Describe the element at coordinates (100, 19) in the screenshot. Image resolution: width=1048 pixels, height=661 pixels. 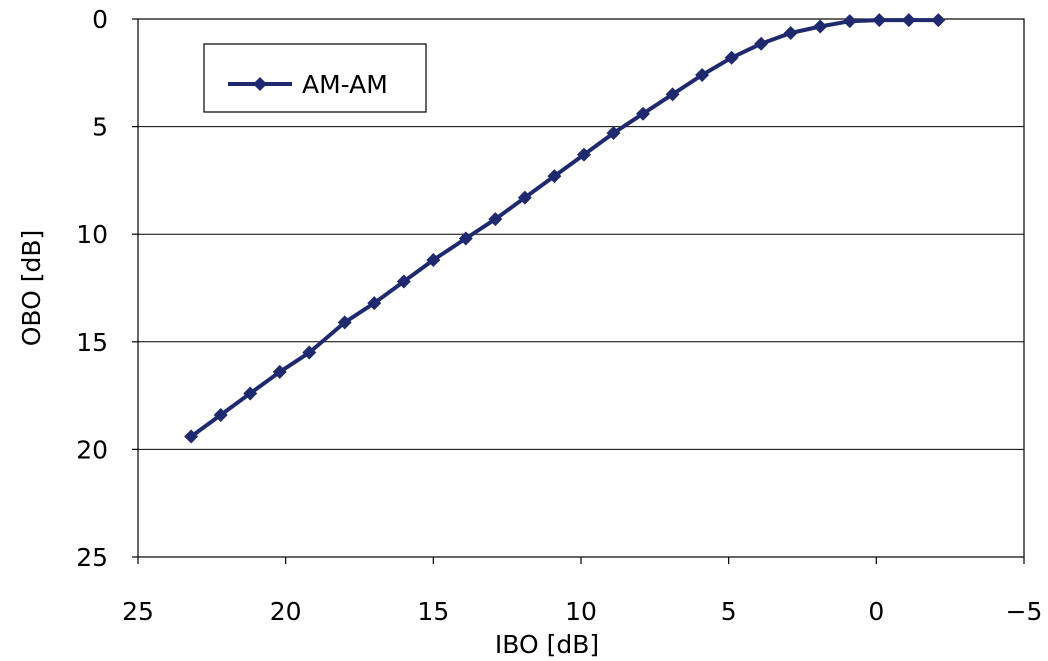
I see `y-tick-label: 0` at that location.